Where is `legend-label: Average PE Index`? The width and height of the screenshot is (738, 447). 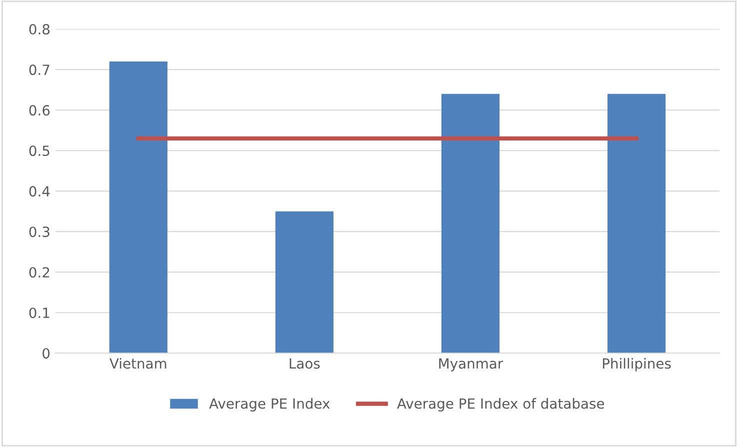
legend-label: Average PE Index is located at coordinates (269, 405).